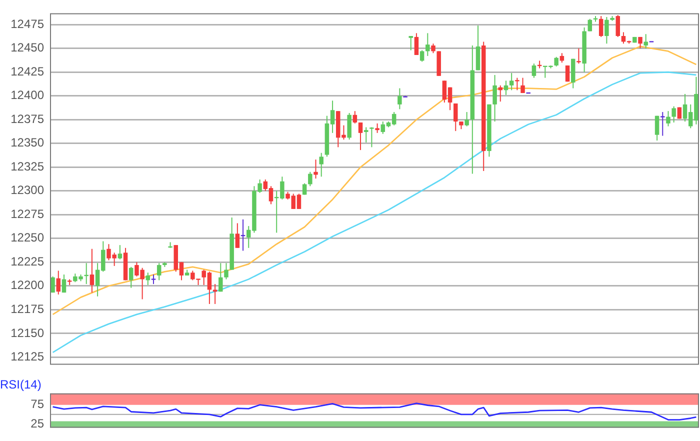  What do you see at coordinates (37, 404) in the screenshot?
I see `y-tick-label: 75` at bounding box center [37, 404].